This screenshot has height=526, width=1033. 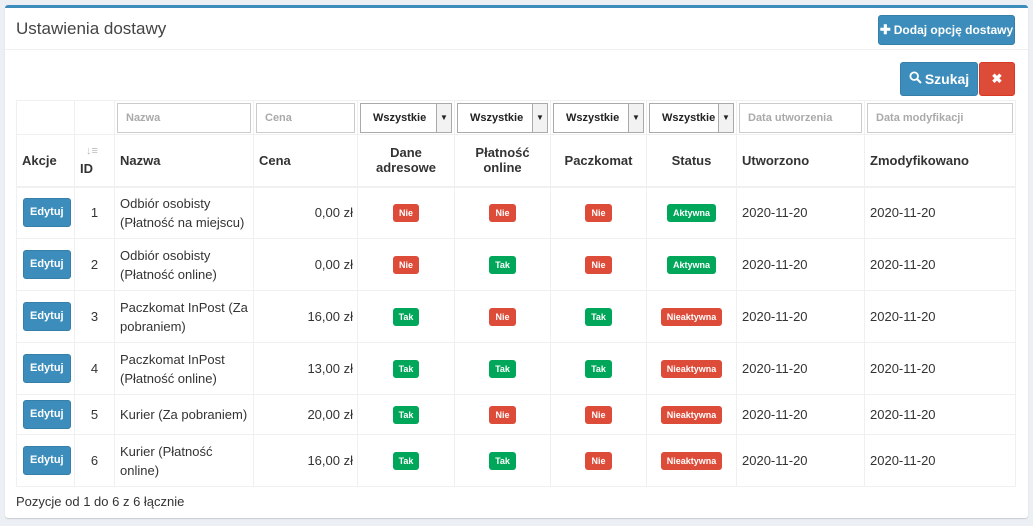 What do you see at coordinates (516, 29) in the screenshot?
I see `panel-header: Ustawienia dostawy ✚ Dodaj opcję dostawy` at bounding box center [516, 29].